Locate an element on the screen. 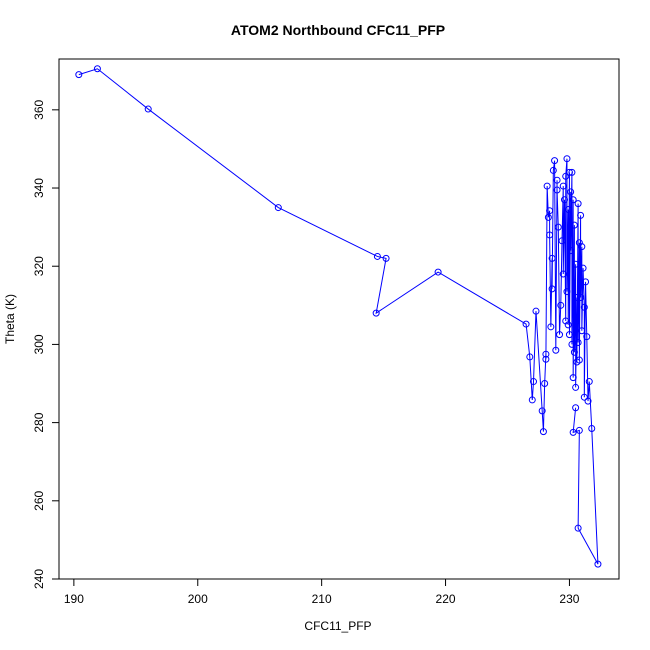 The width and height of the screenshot is (650, 650). y-tick-label: 360 is located at coordinates (39, 109).